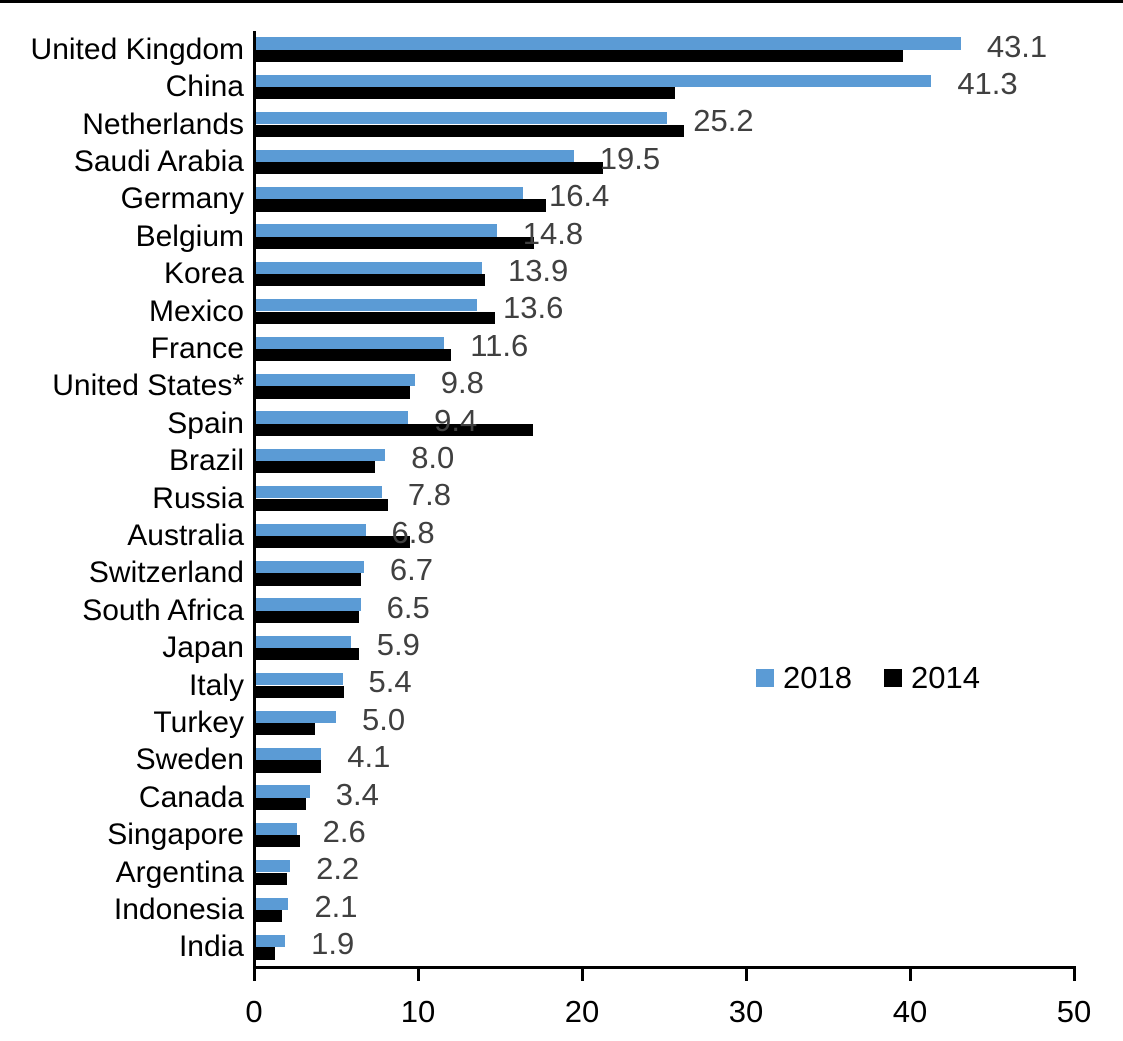 Image resolution: width=1123 pixels, height=1041 pixels. I want to click on category-label: Australia, so click(185, 535).